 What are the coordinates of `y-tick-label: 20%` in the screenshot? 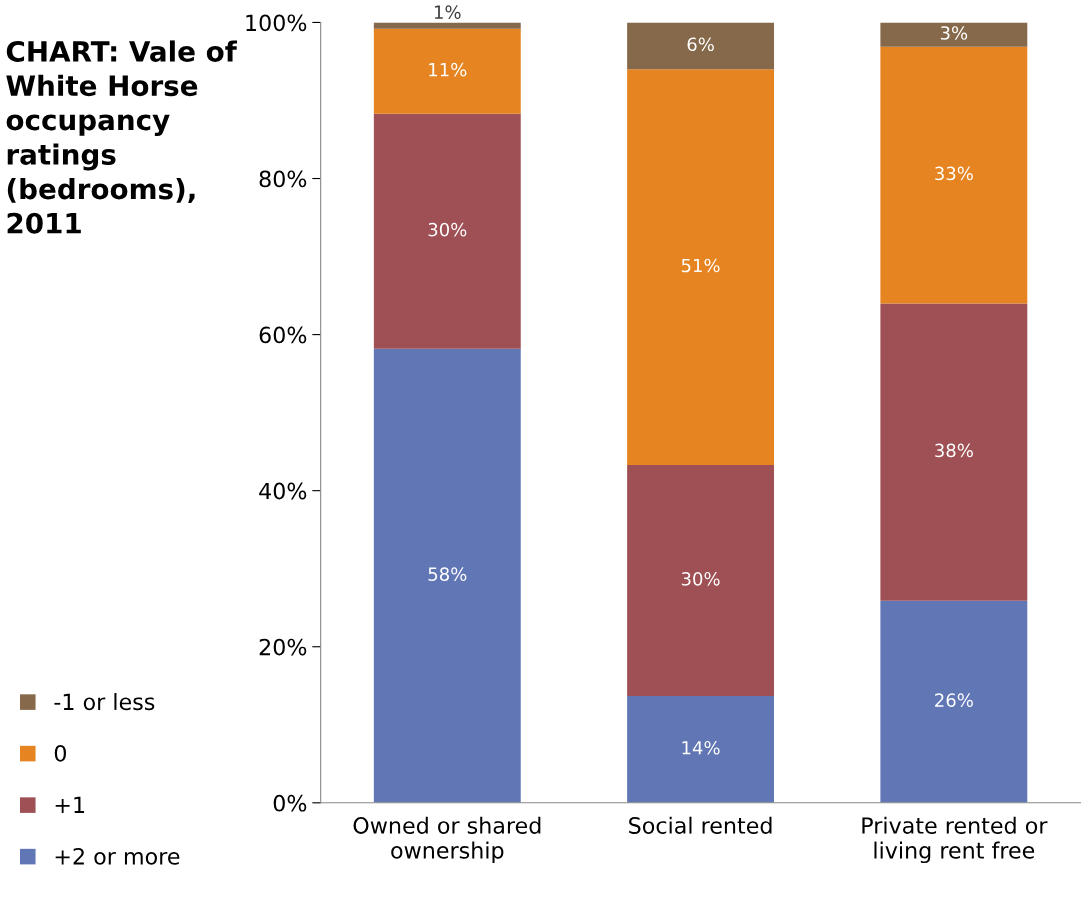 It's located at (283, 647).